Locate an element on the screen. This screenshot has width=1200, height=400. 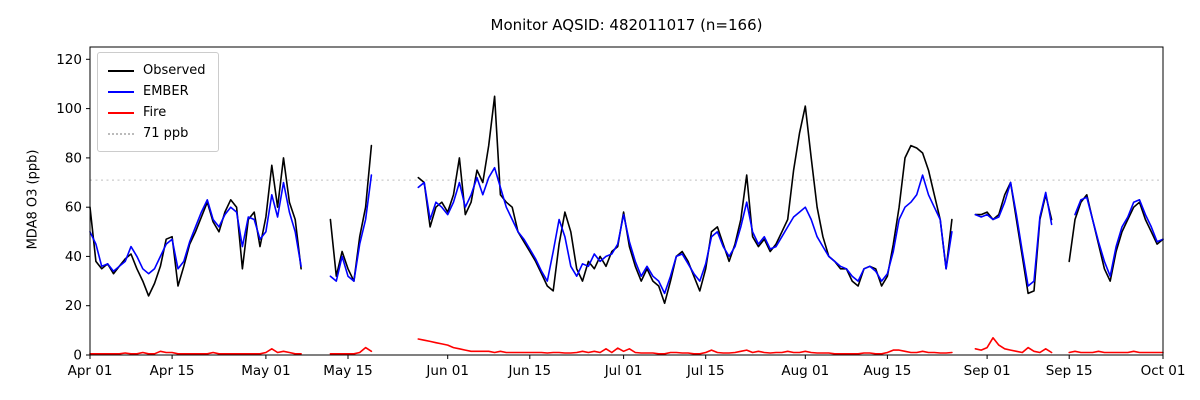
71-ppb-line-swatch-icon is located at coordinates (121, 133).